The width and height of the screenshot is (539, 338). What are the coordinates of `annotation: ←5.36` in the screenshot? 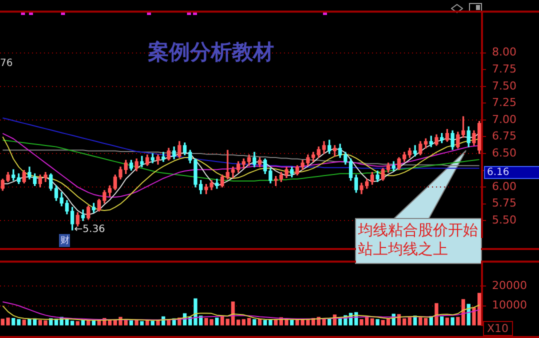 It's located at (89, 230).